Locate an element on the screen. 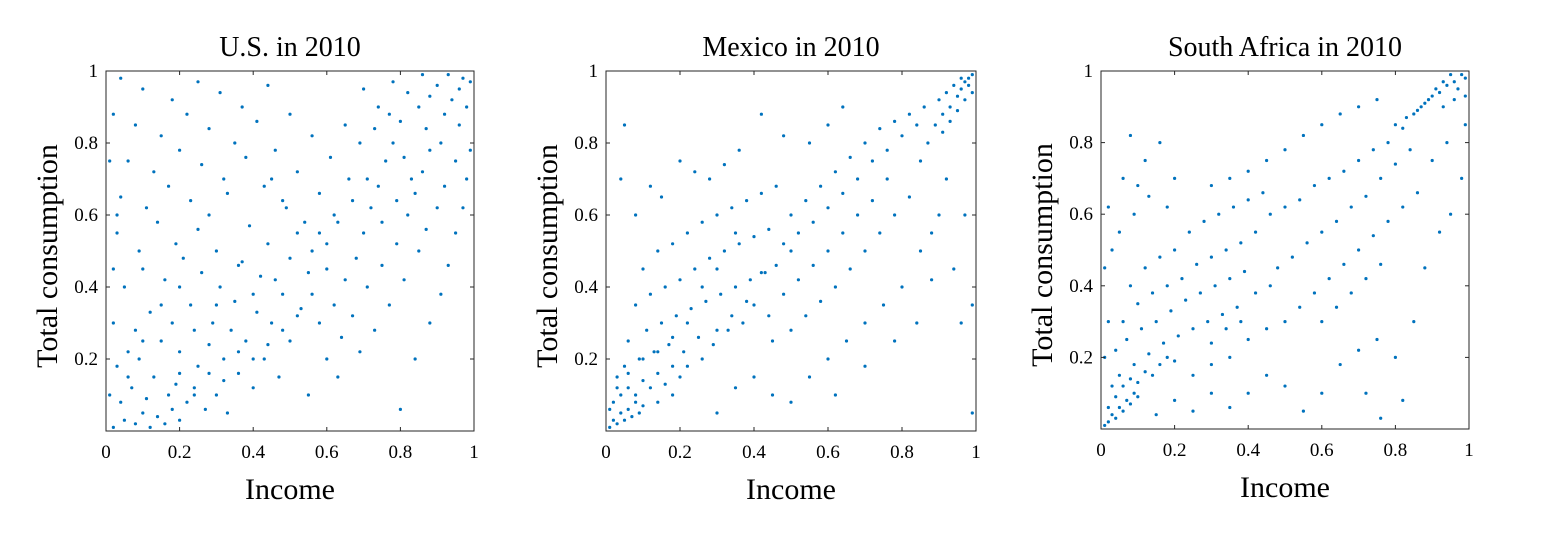 The height and width of the screenshot is (534, 1561). chart-1-y-axis-label: Total consumption is located at coordinates (547, 256).